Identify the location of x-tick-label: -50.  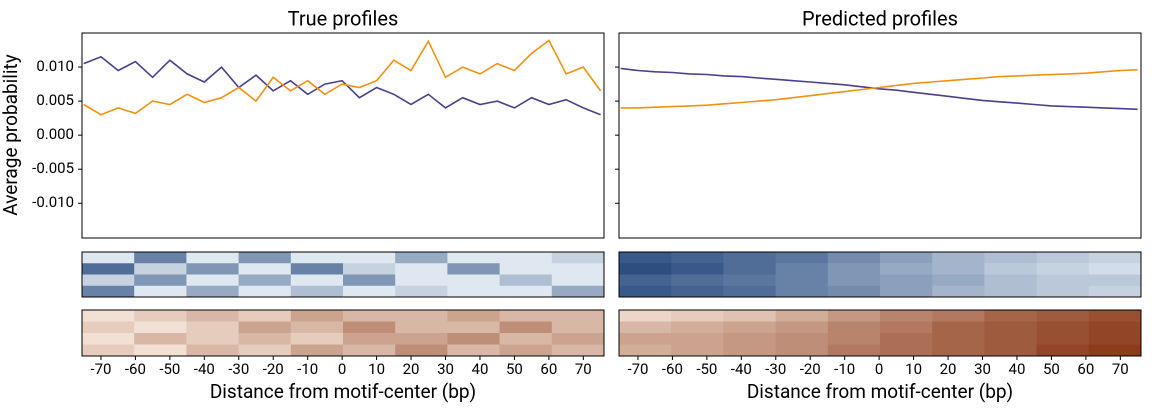
(706, 369).